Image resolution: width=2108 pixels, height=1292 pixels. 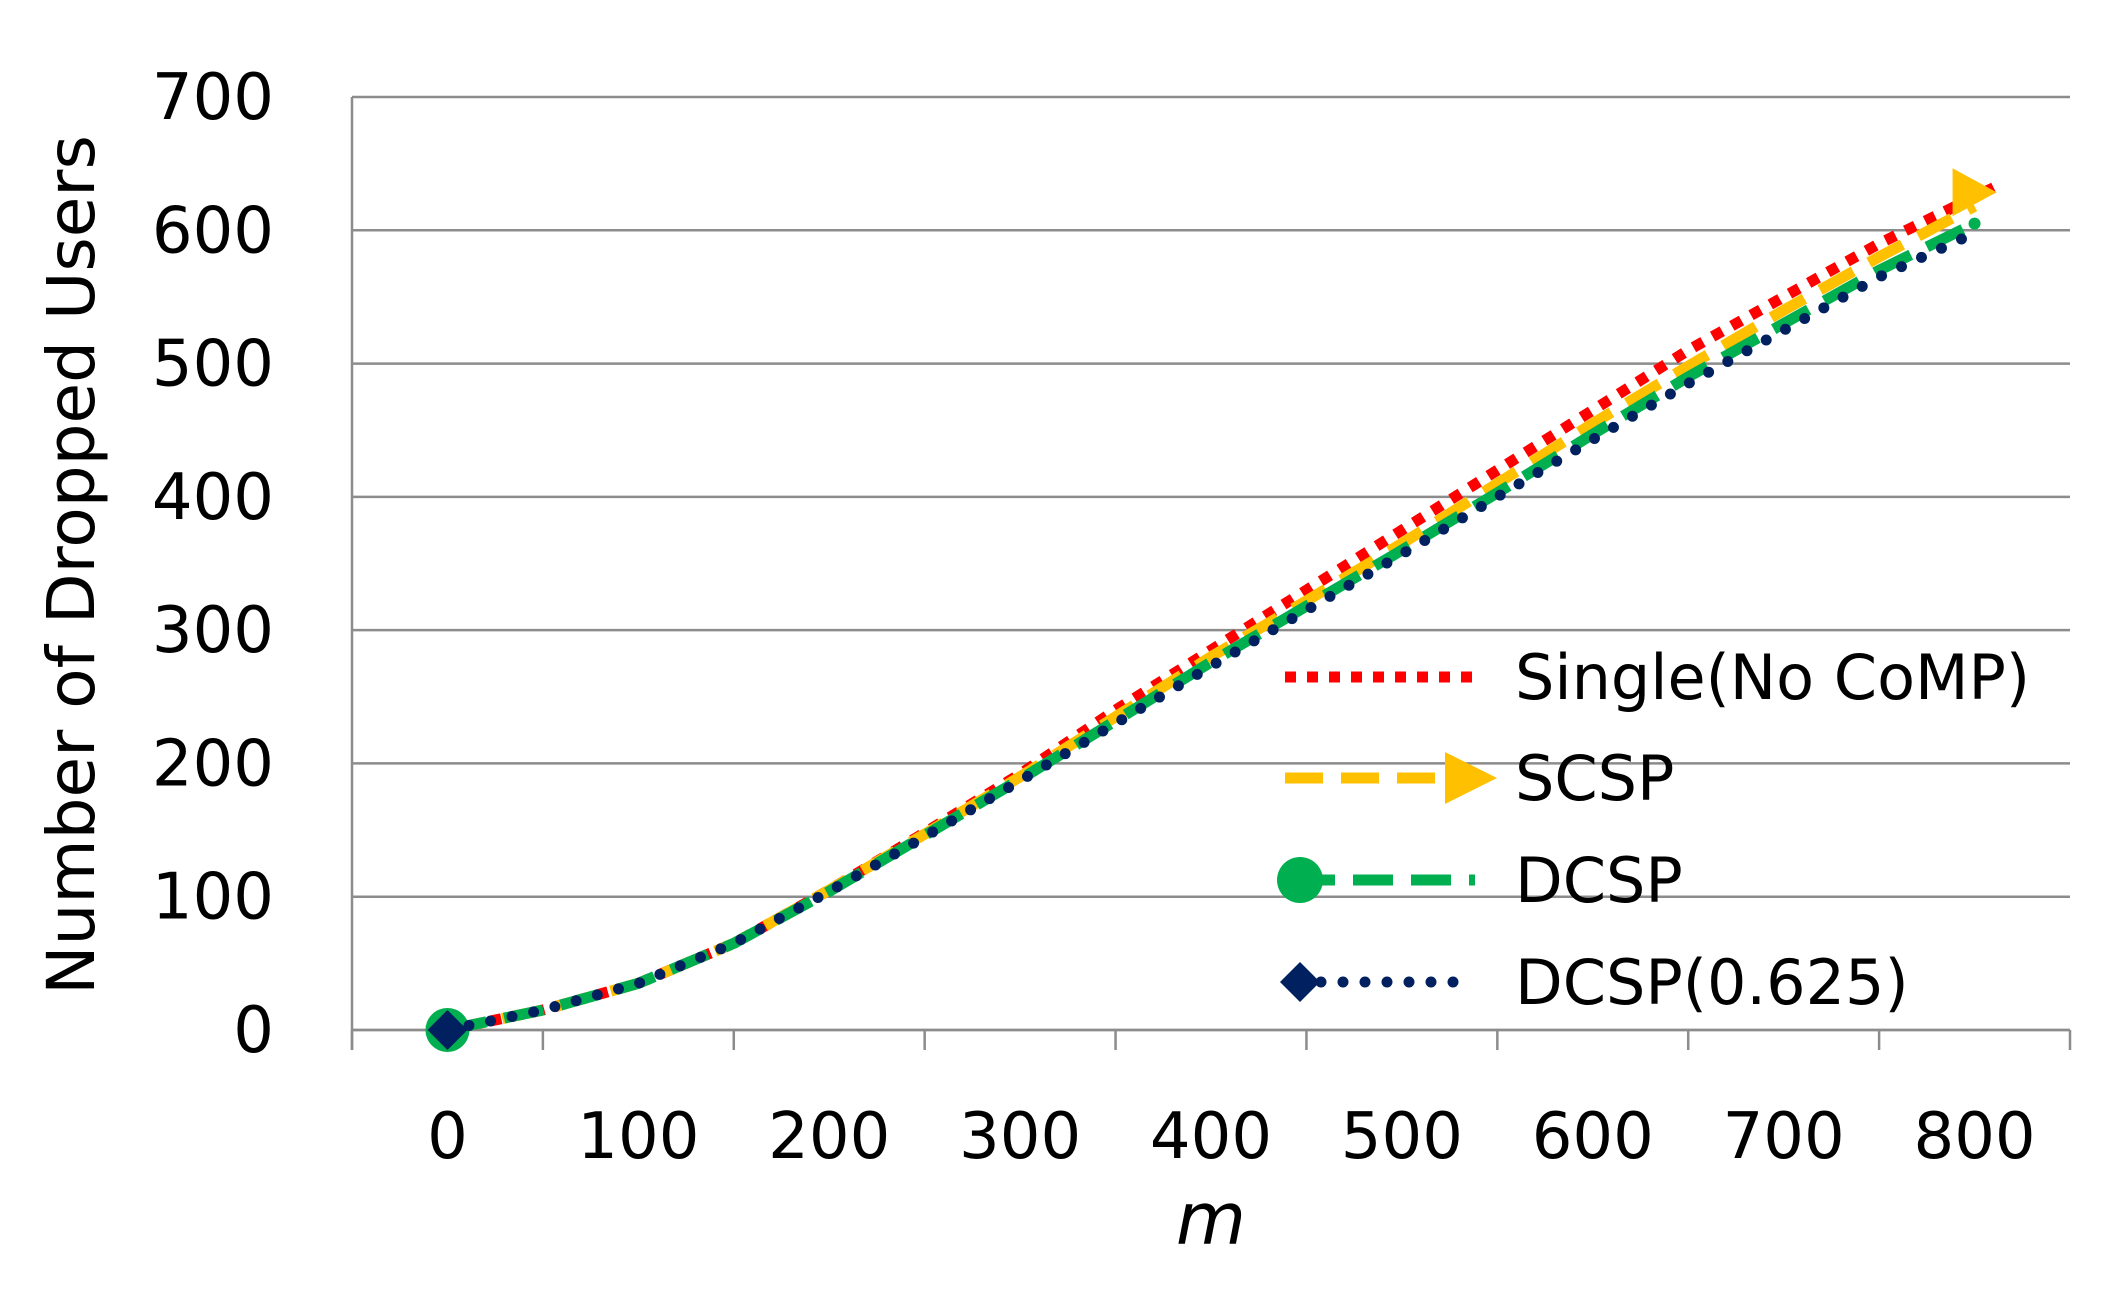 I want to click on y-tick-label-0: 0, so click(x=253, y=1031).